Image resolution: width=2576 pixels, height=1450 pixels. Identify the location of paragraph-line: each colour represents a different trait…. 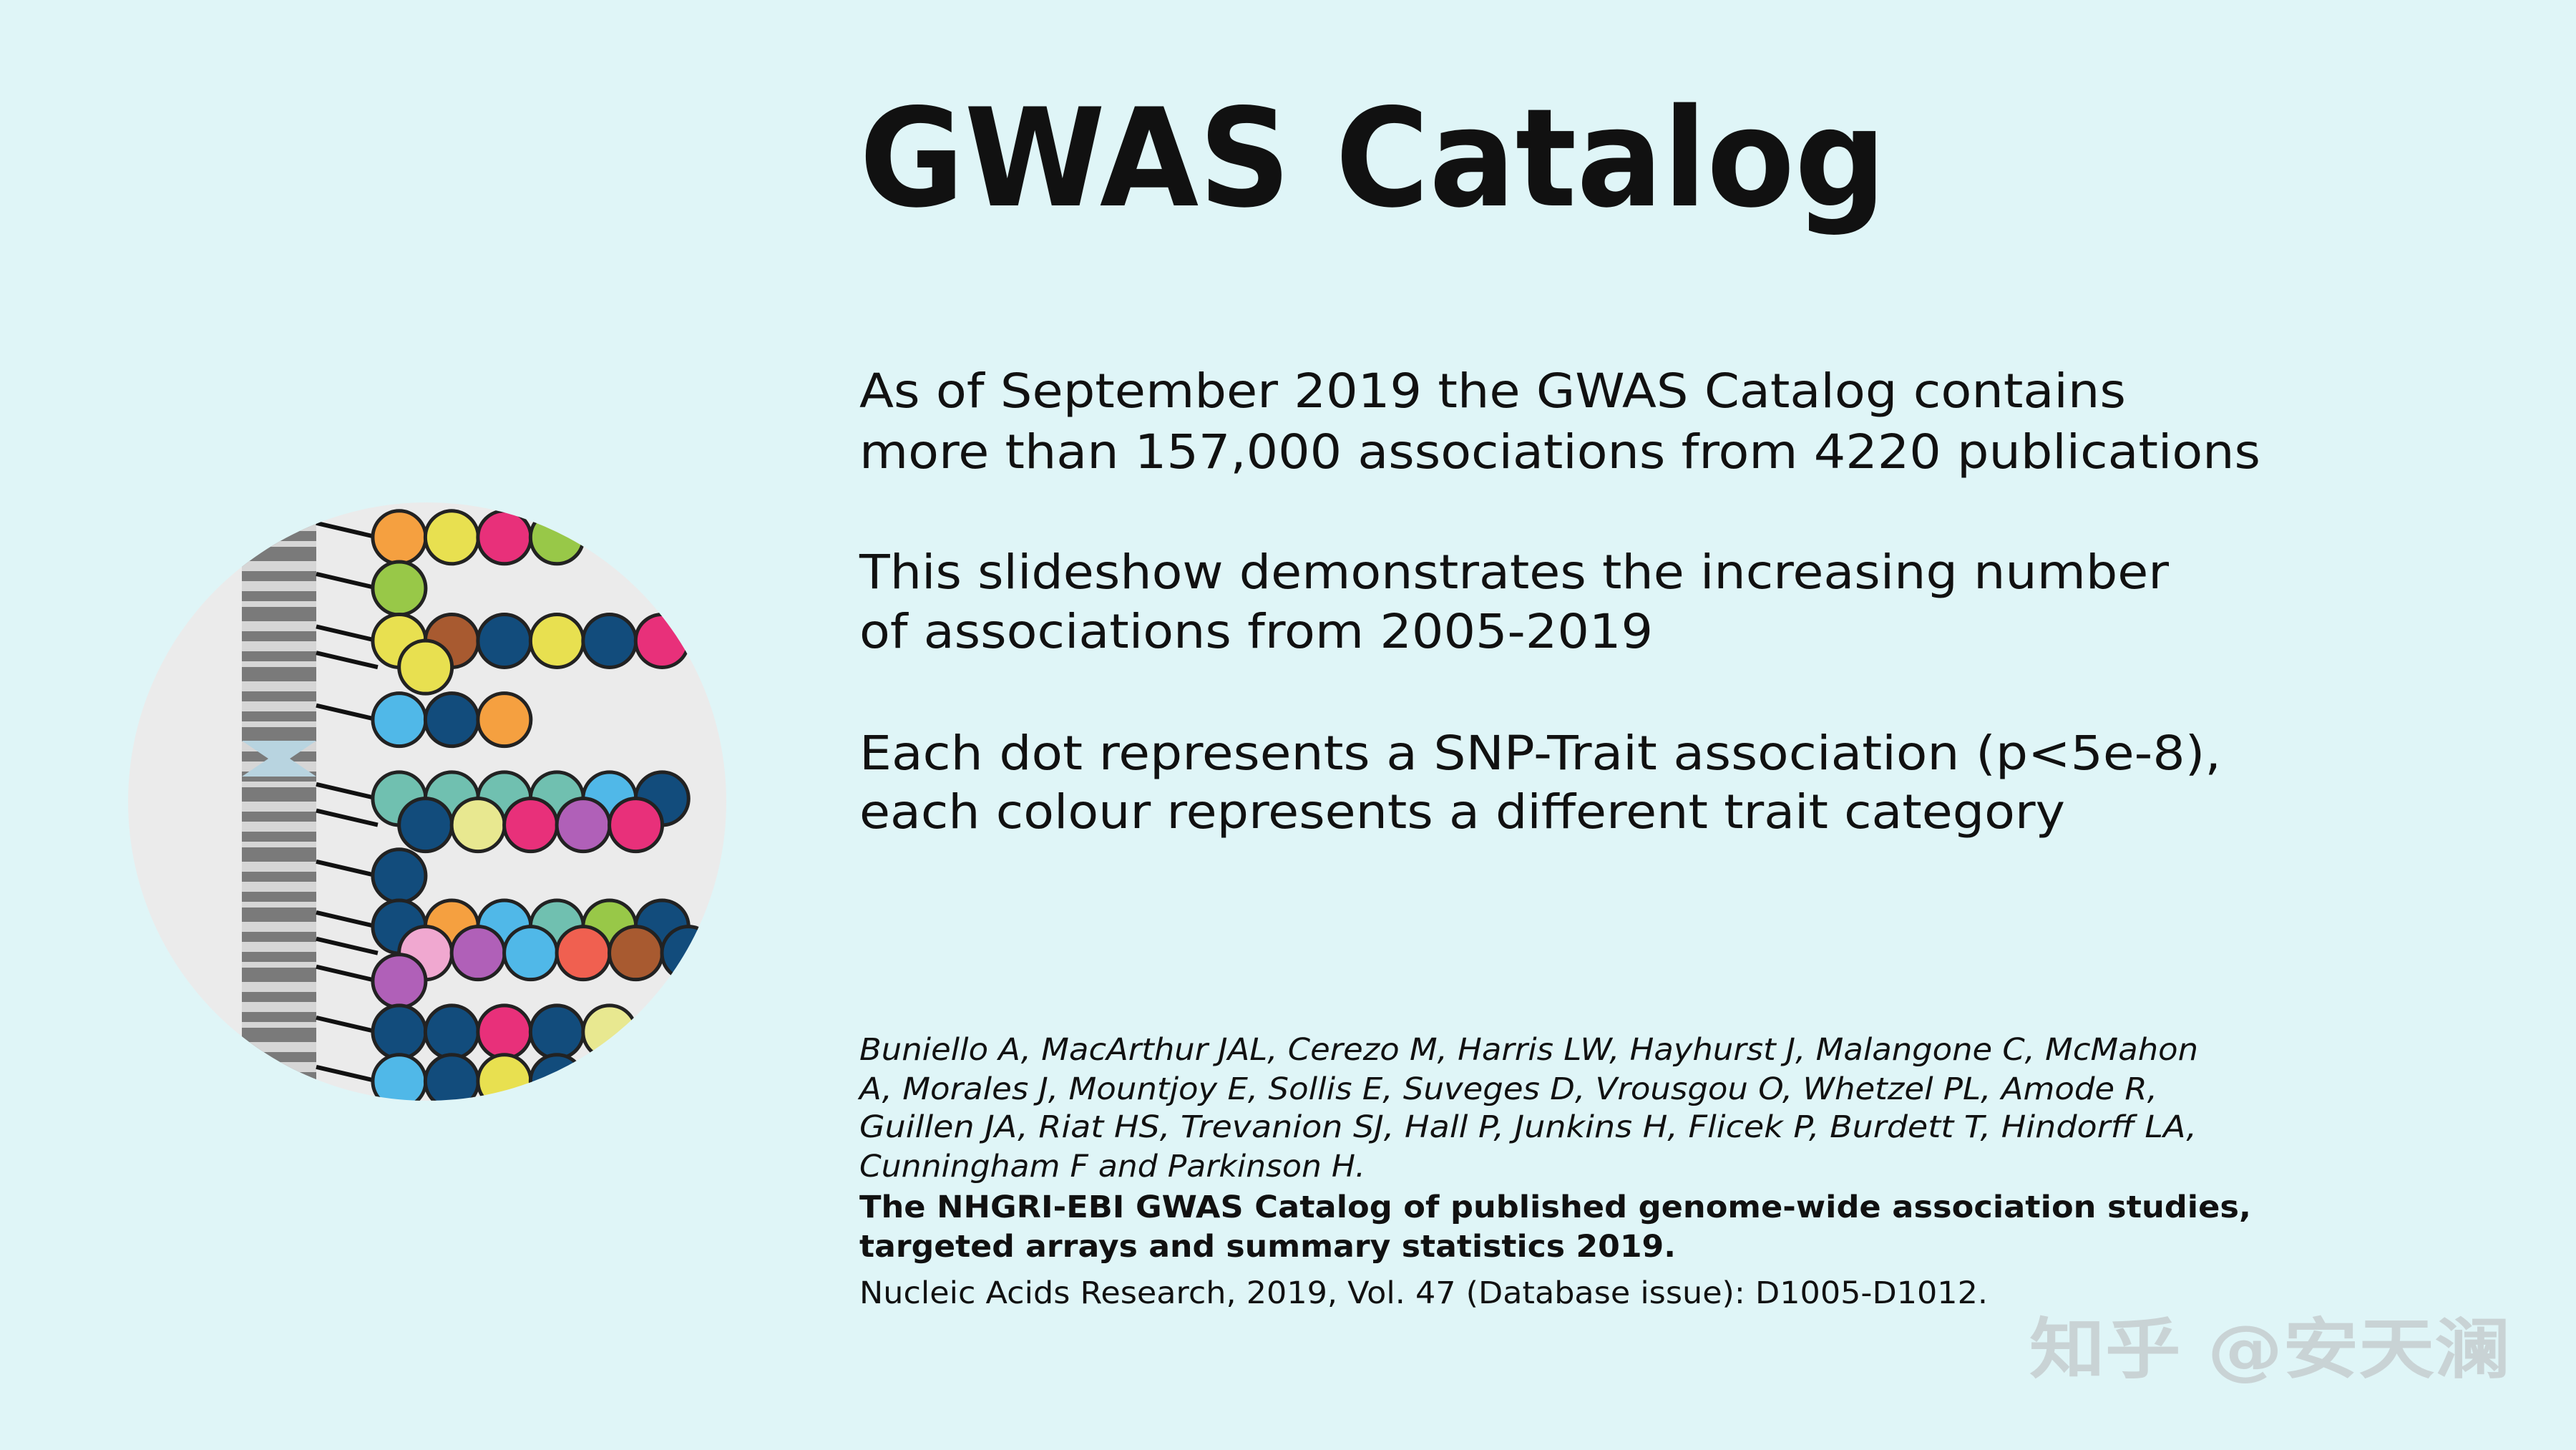
(1462, 812).